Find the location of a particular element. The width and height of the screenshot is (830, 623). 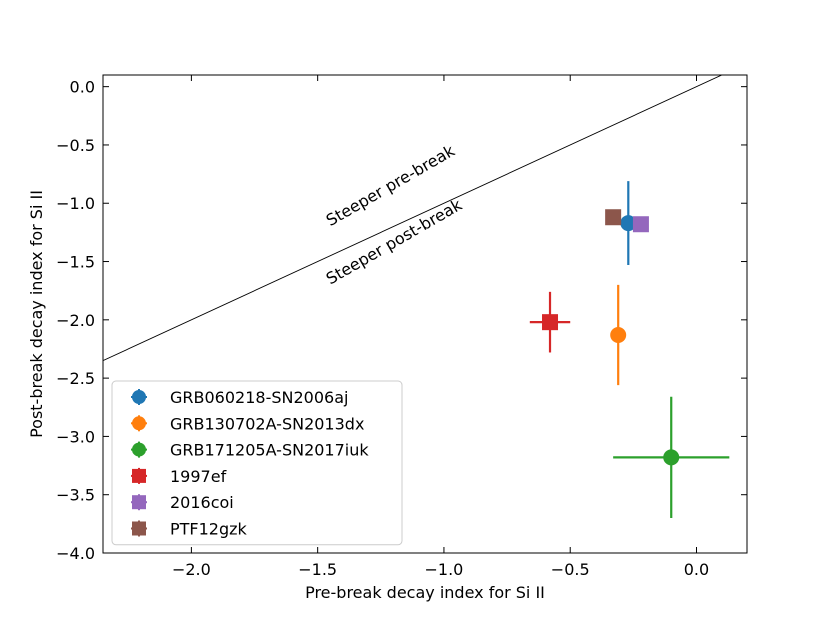

x-tick-label: −1.0 is located at coordinates (444, 569).